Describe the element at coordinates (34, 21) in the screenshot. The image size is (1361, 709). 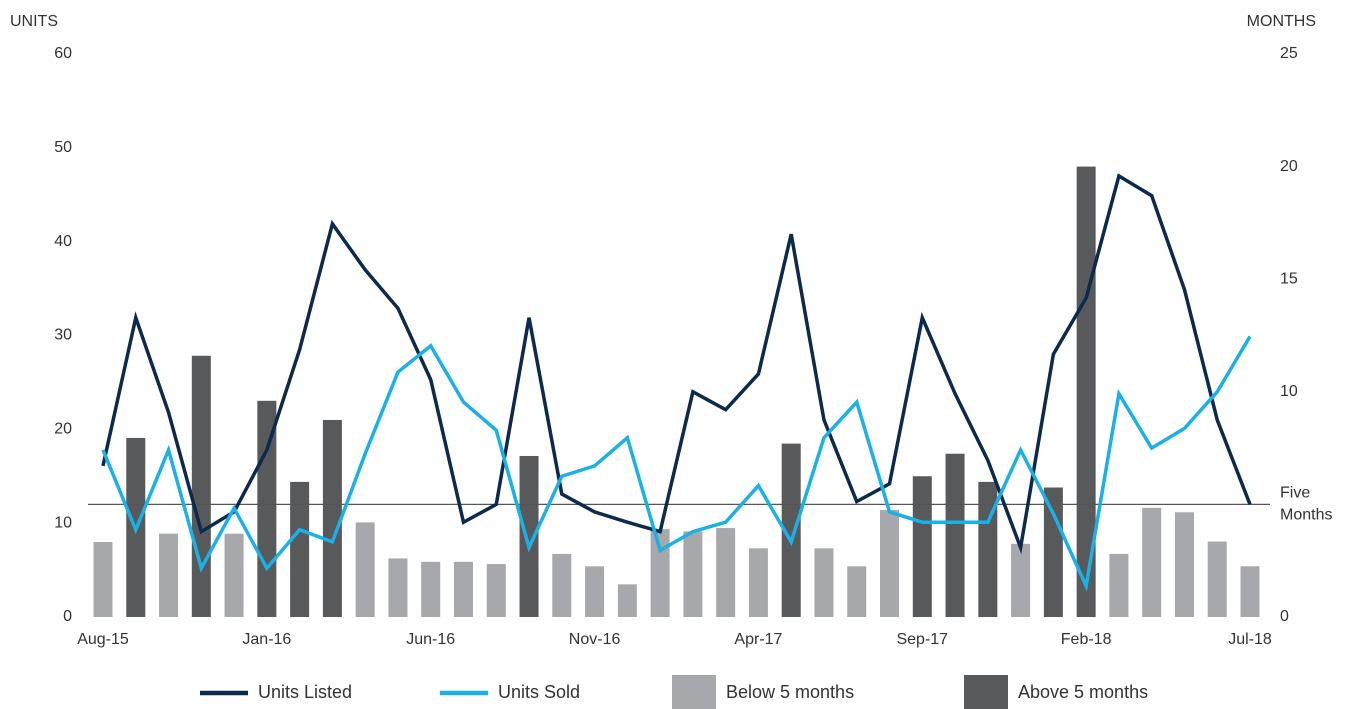
I see `y-axis-label: UNITS` at that location.